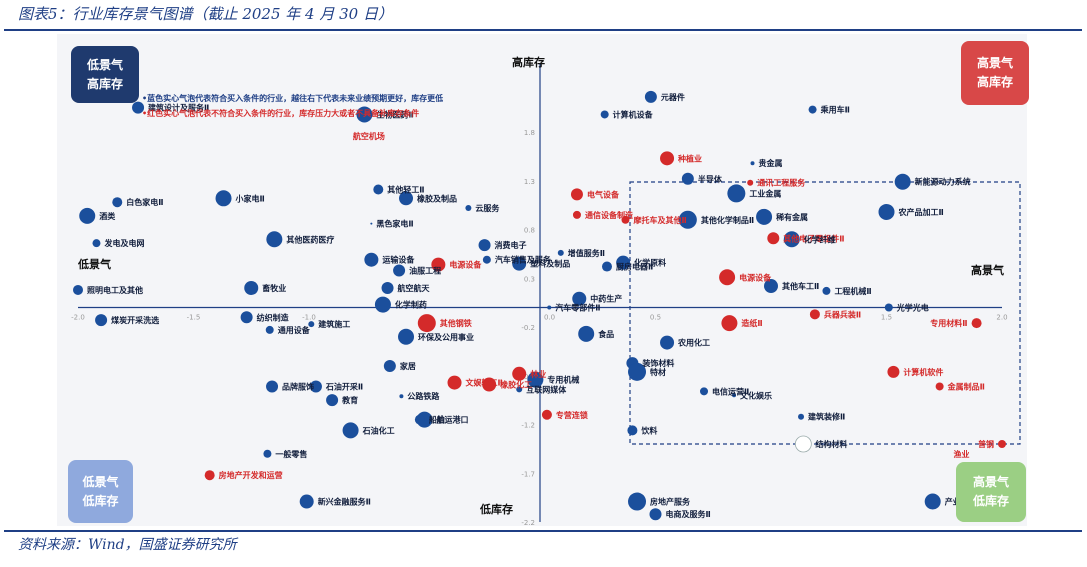 The width and height of the screenshot is (1087, 567). I want to click on bubble-label: 化学纤维, so click(820, 239).